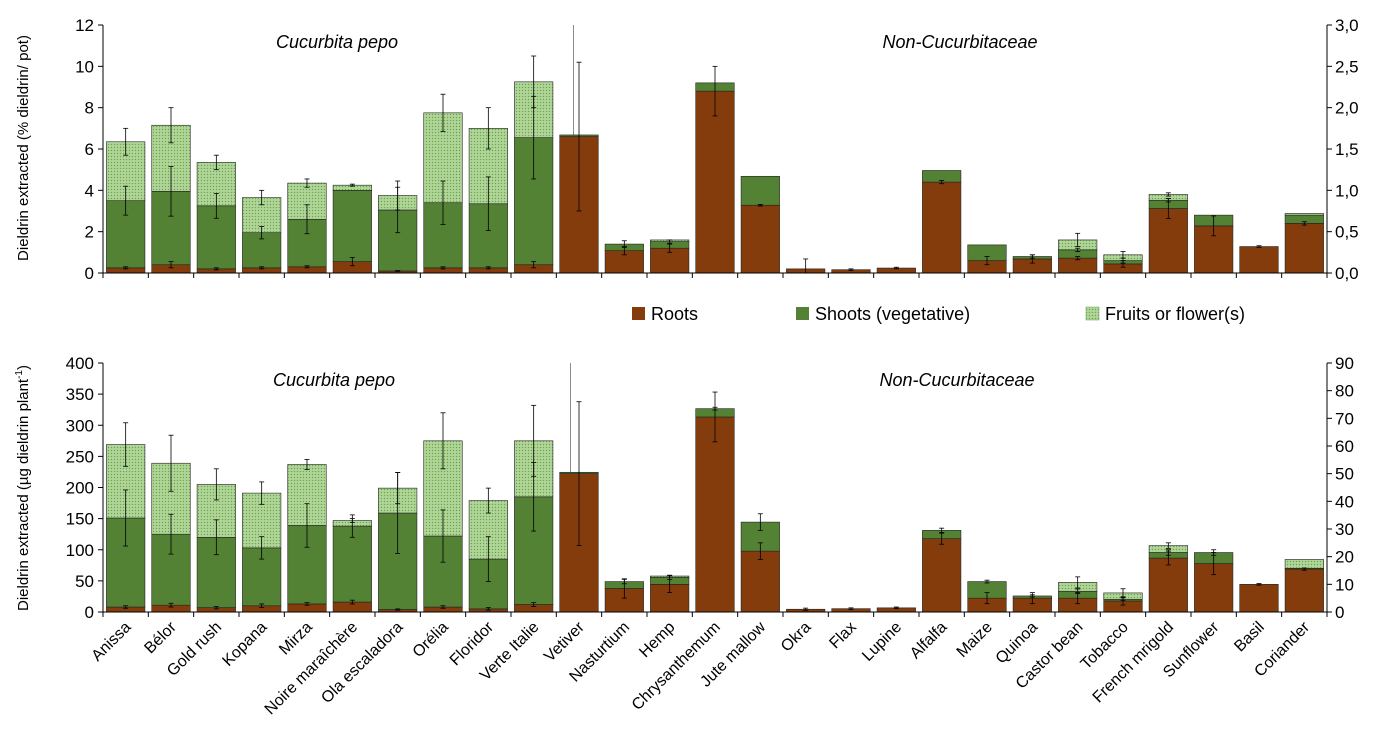 Image resolution: width=1381 pixels, height=733 pixels. What do you see at coordinates (942, 530) in the screenshot?
I see `bottom-error-bar-19-shoots` at bounding box center [942, 530].